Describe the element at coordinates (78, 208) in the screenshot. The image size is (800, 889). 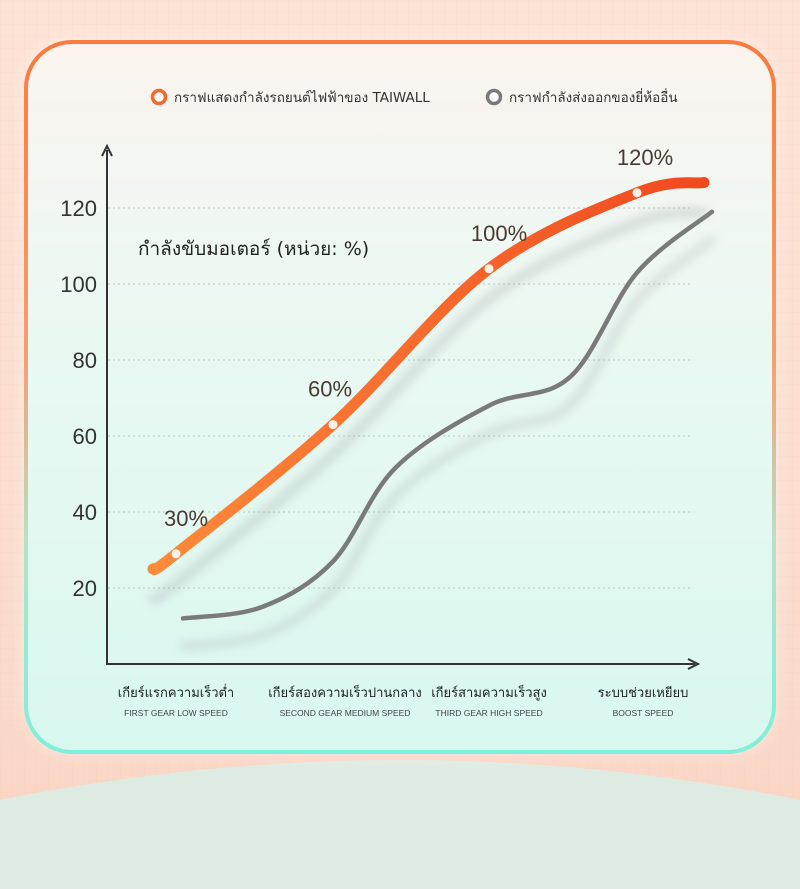
I see `y-tick-label: 120` at that location.